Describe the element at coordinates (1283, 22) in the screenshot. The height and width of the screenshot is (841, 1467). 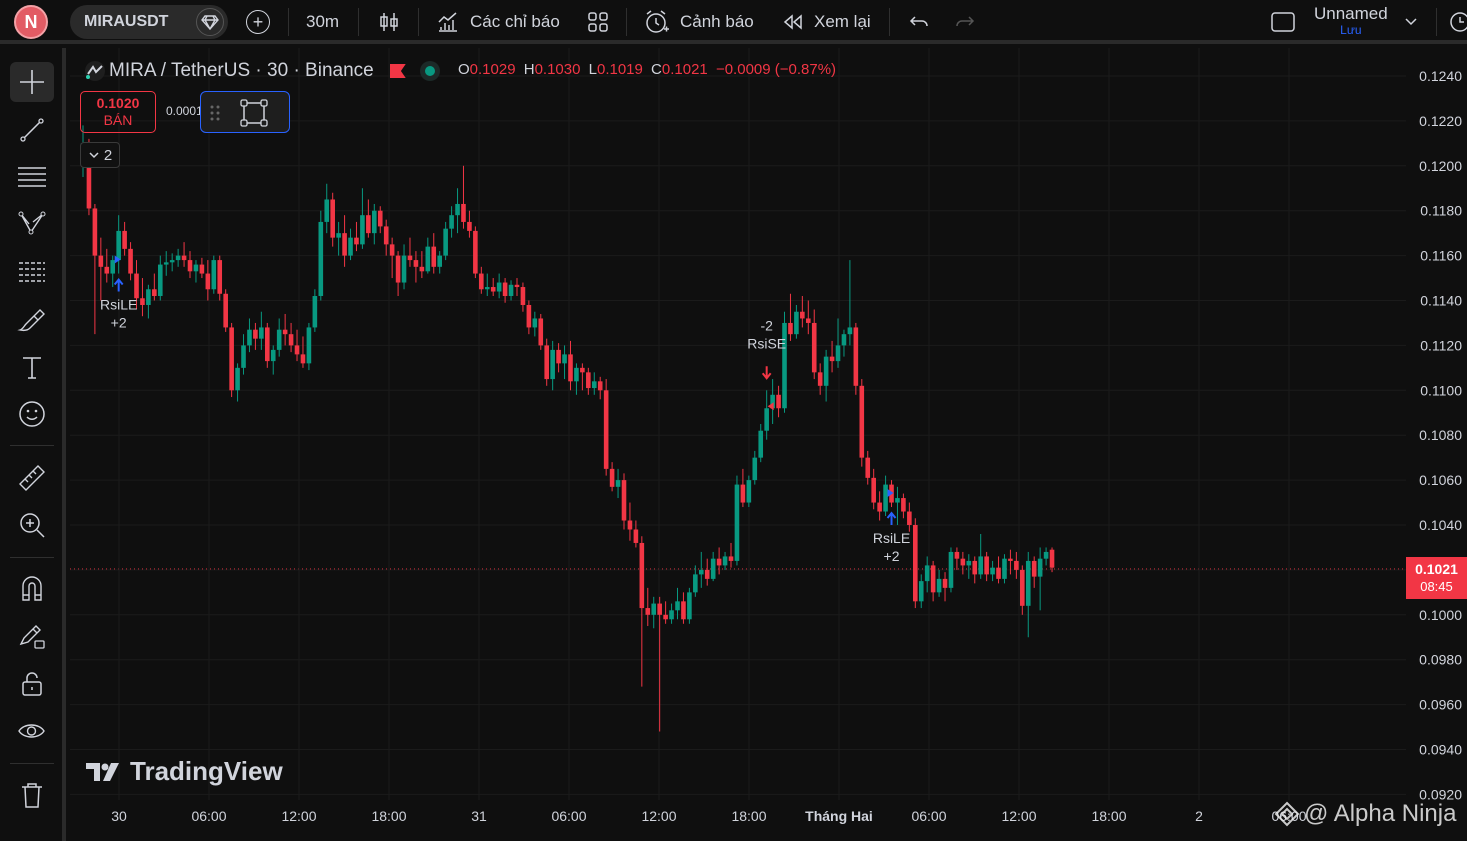
I see `layout-toggle-button` at that location.